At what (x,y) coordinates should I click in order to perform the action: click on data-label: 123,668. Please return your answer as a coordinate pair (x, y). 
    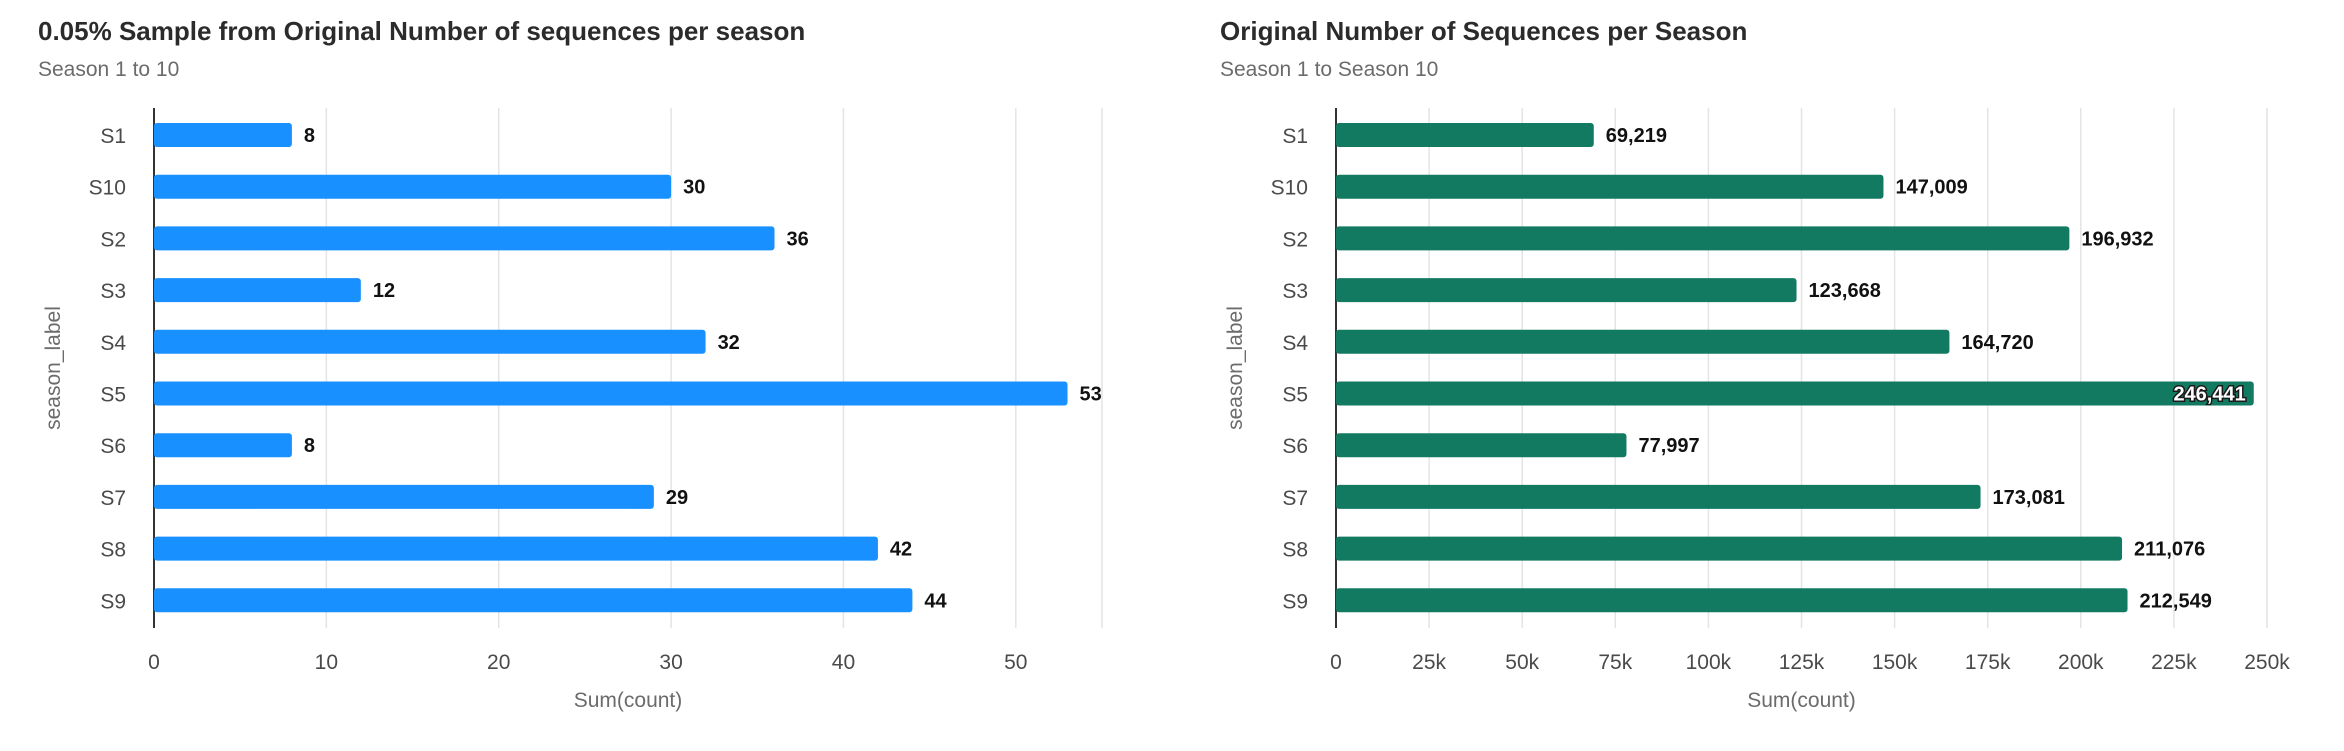
    Looking at the image, I should click on (1845, 291).